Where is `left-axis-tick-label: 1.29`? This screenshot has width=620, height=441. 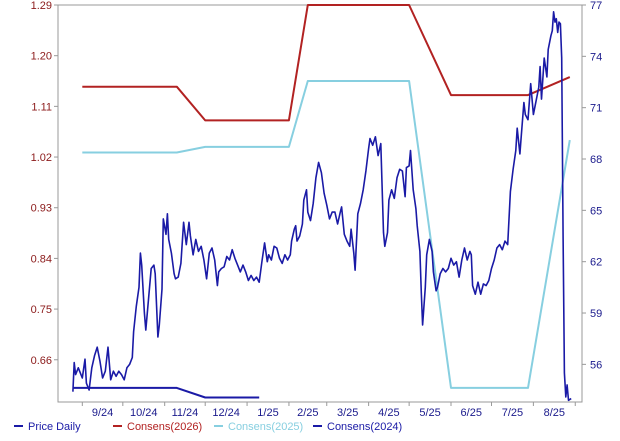
left-axis-tick-label: 1.29 is located at coordinates (41, 6).